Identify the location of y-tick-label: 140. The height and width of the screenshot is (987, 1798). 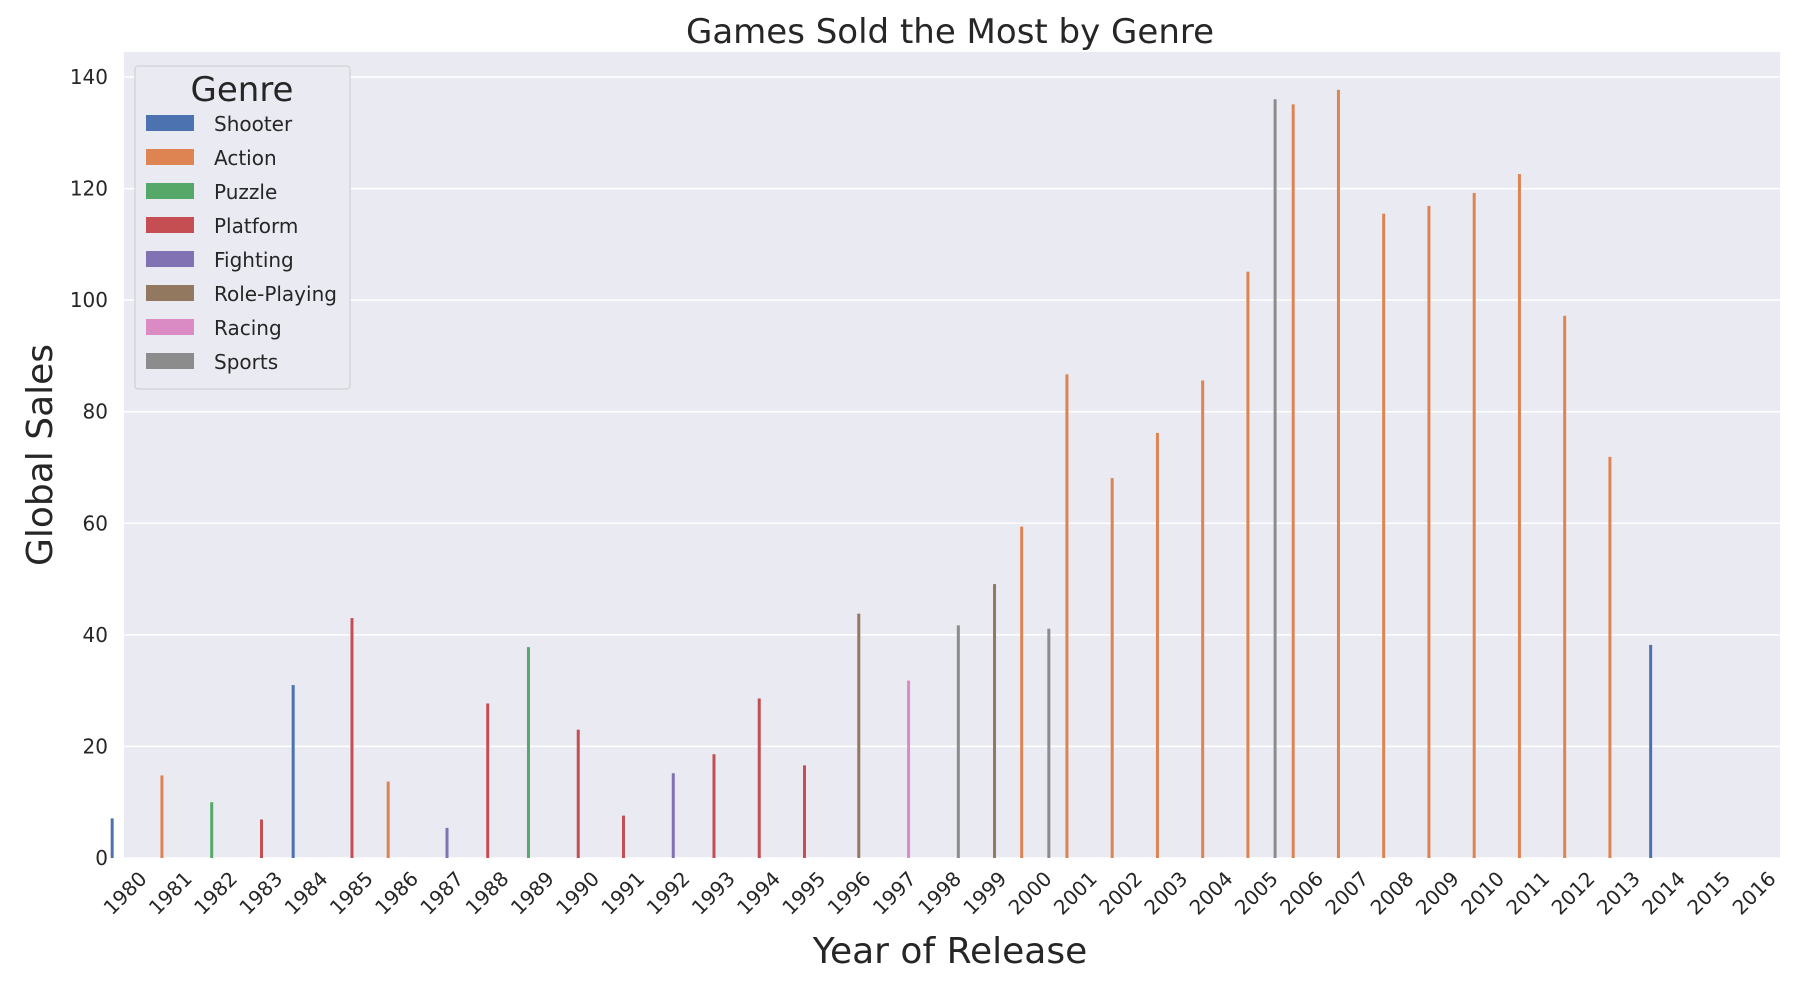
(89, 77).